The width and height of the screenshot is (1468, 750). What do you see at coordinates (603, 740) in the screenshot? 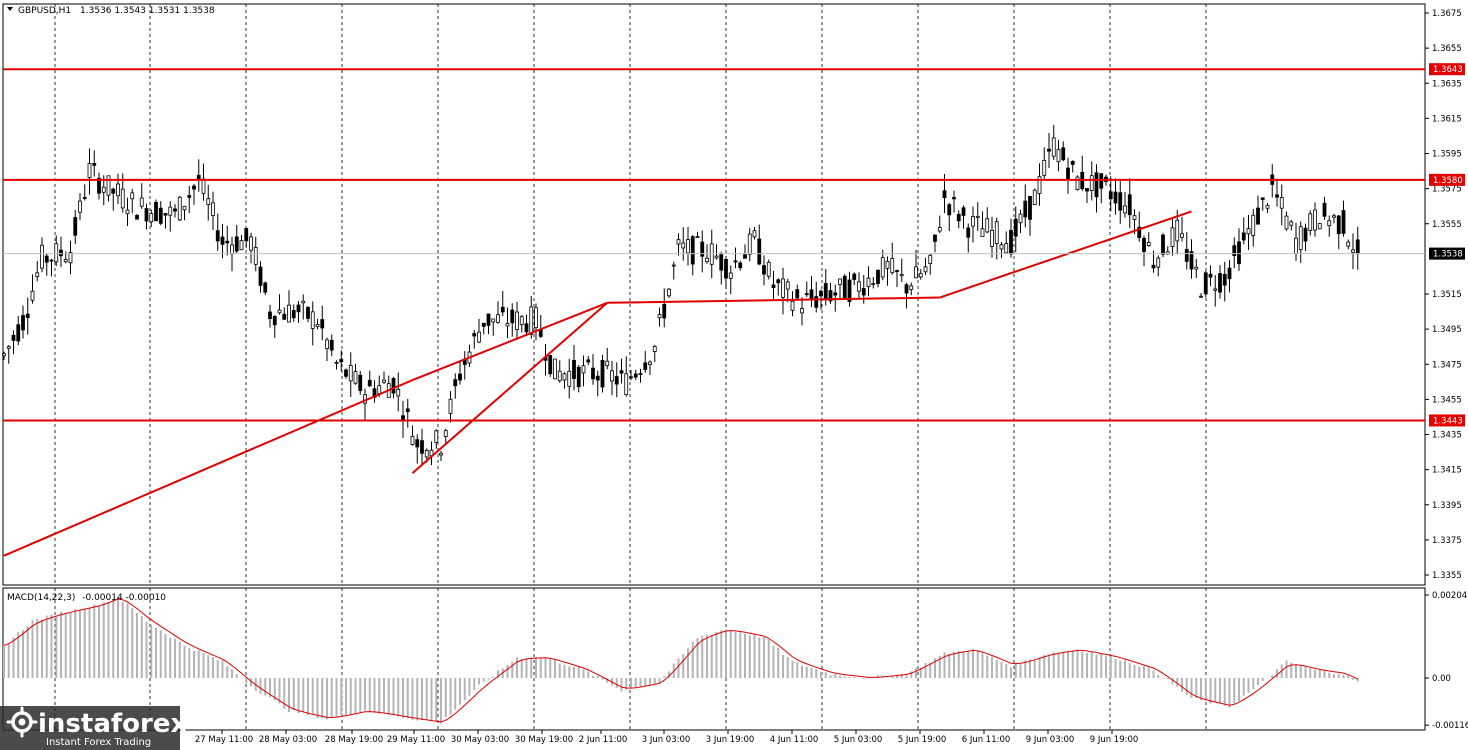
I see `time-label: 2 Jun 11:00` at bounding box center [603, 740].